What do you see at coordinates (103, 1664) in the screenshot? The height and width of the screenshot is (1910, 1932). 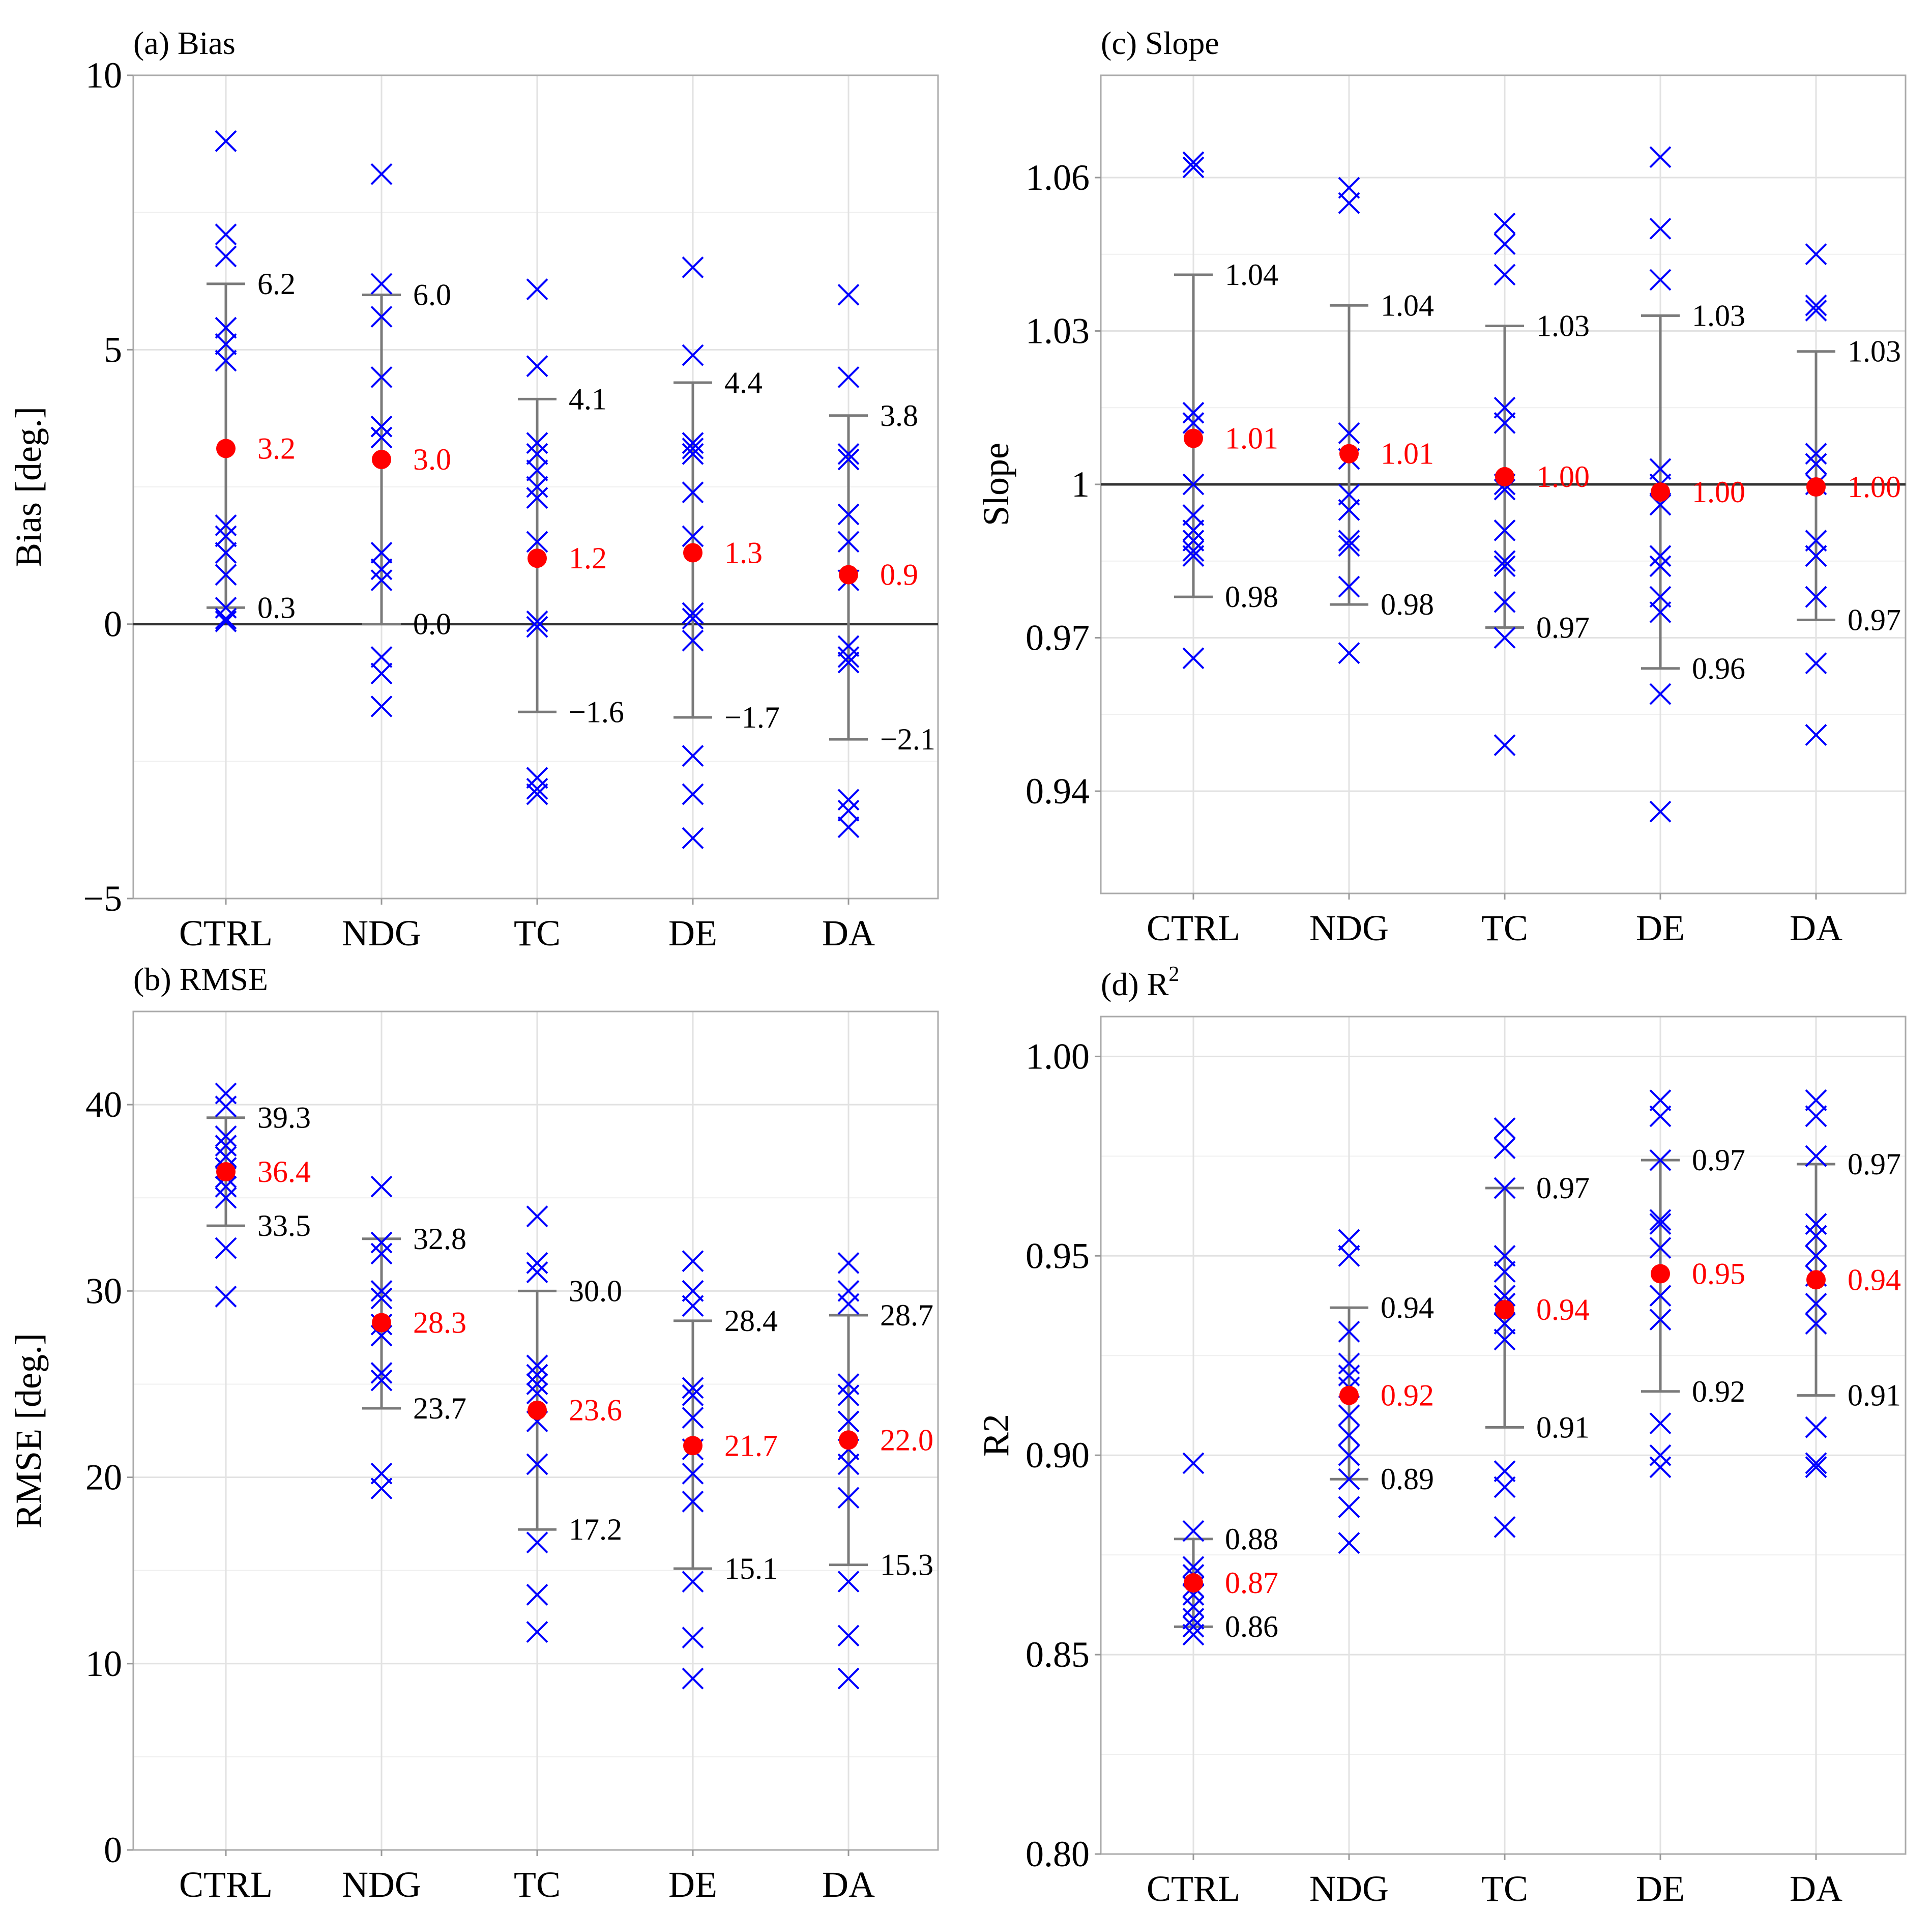 I see `rmse-ytick-label: 10` at bounding box center [103, 1664].